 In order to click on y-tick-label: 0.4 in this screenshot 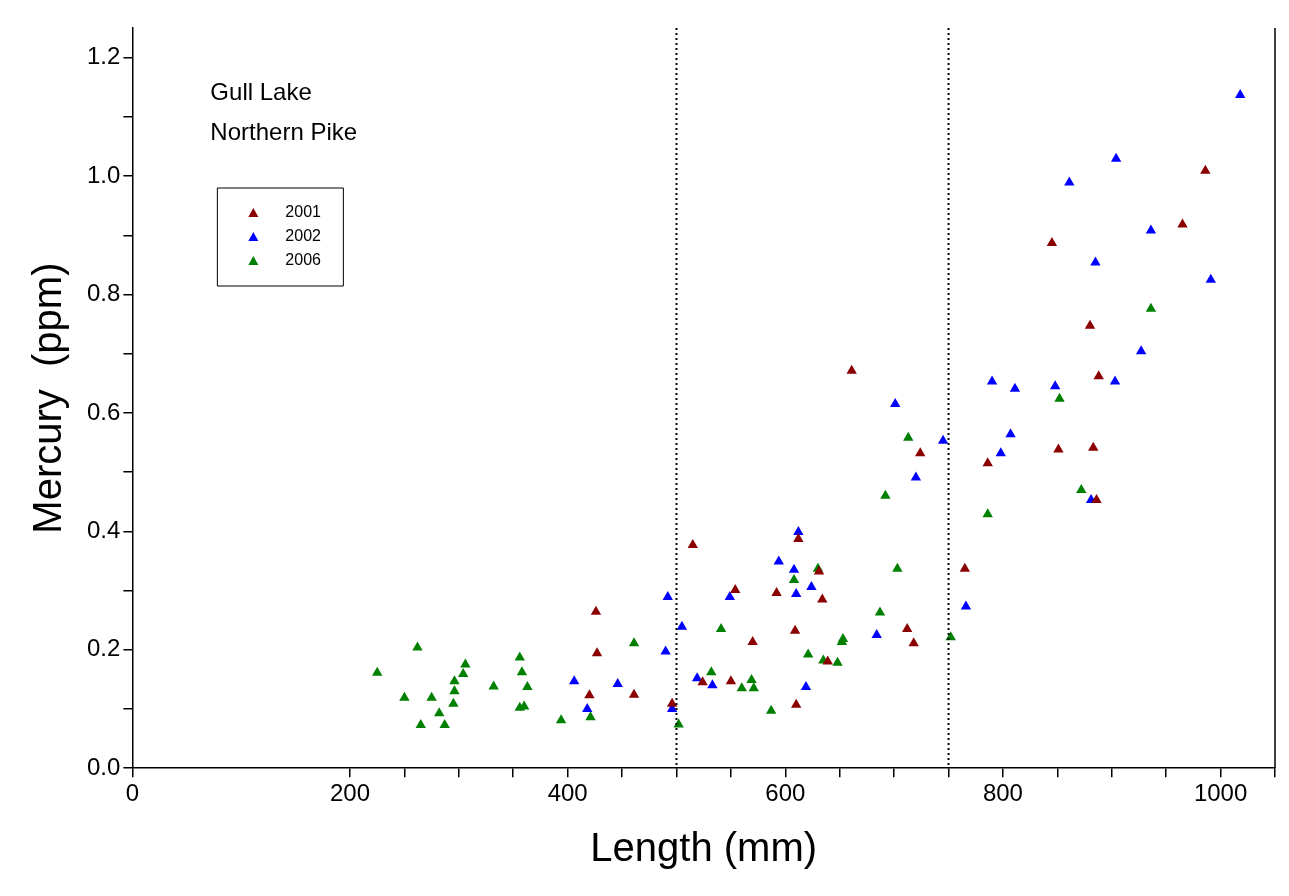, I will do `click(103, 529)`.